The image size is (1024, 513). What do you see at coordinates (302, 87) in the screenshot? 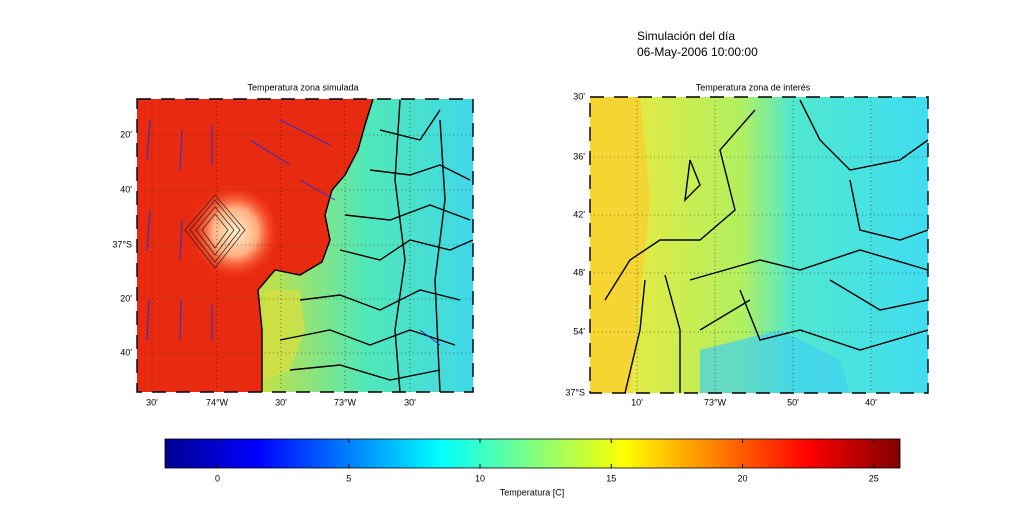
I see `map-title: Temperatura zona simulada` at bounding box center [302, 87].